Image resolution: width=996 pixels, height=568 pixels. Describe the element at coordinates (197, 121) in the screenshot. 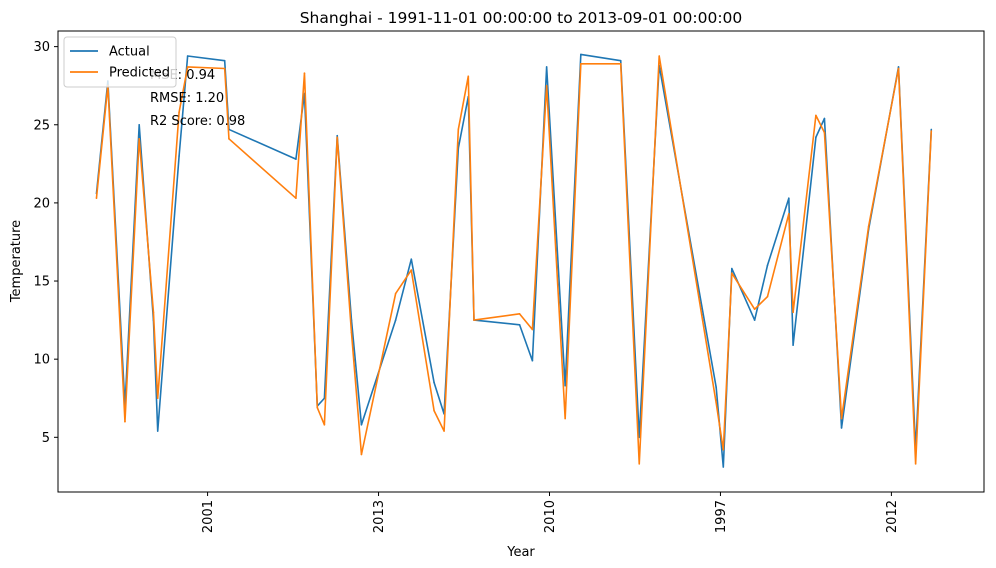

I see `metric-annotation: R2 Score: 0.98` at that location.